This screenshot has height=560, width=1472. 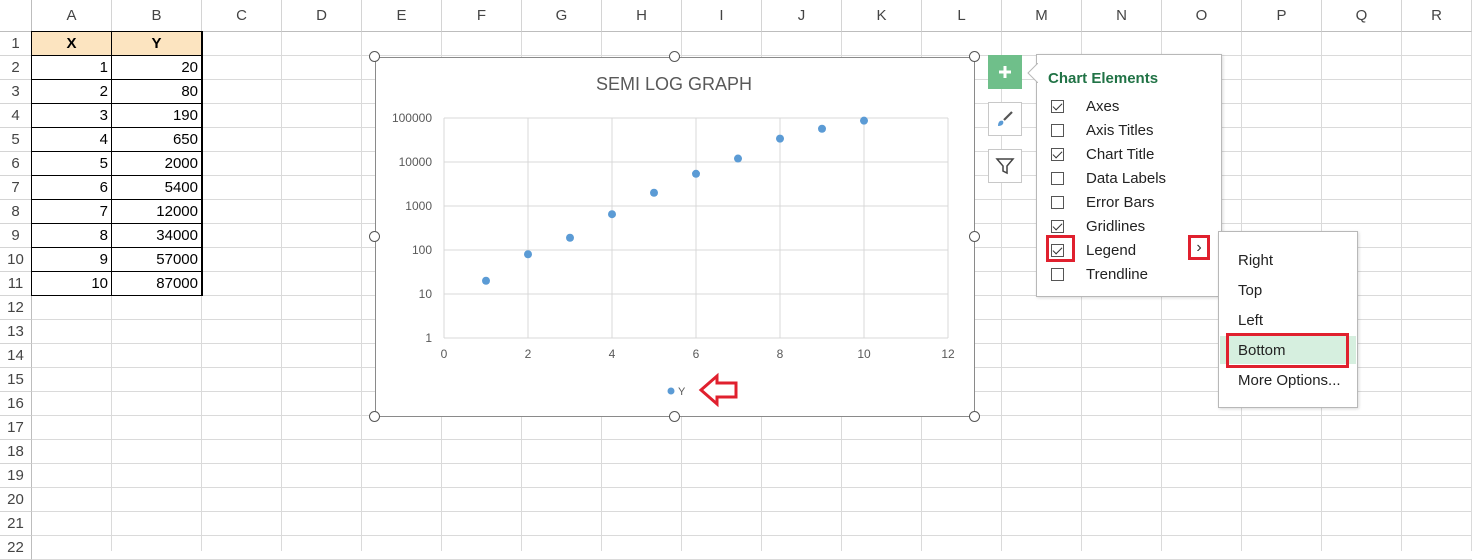 What do you see at coordinates (1251, 320) in the screenshot?
I see `legend-position-option: Left` at bounding box center [1251, 320].